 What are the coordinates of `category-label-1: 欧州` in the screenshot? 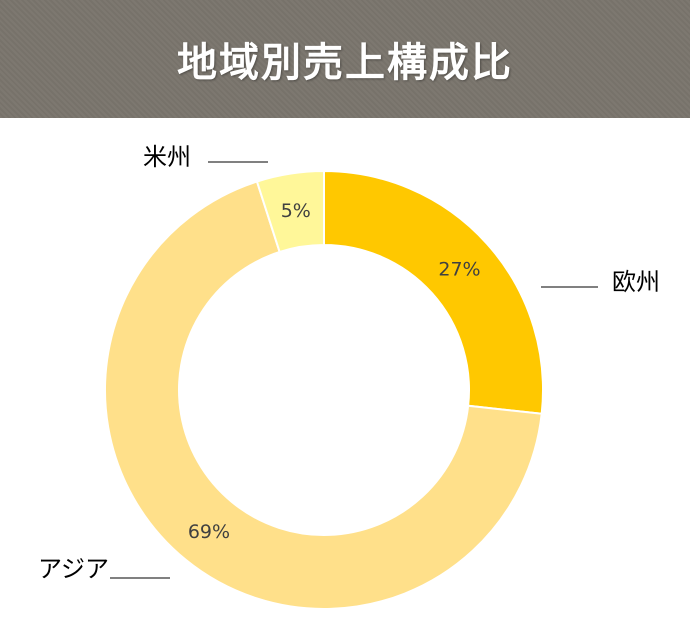 It's located at (636, 282).